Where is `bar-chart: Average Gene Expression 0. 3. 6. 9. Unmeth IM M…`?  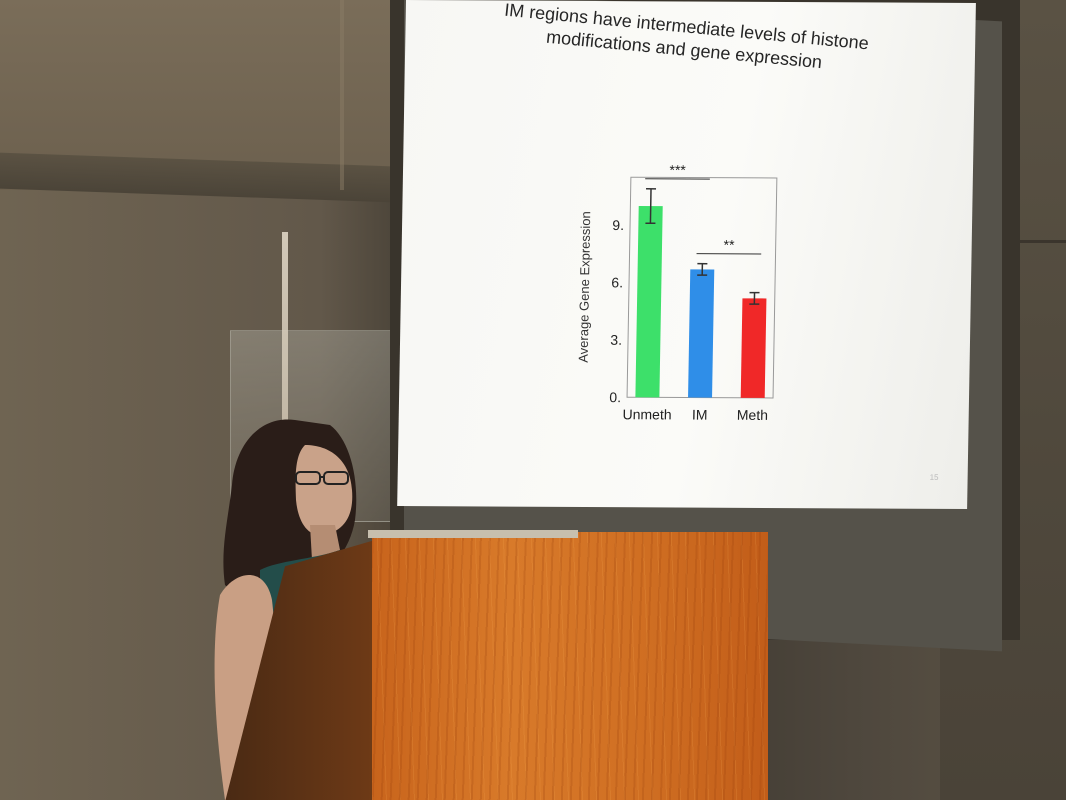
bar-chart: Average Gene Expression 0. 3. 6. 9. Unmeth IM M… is located at coordinates (686, 296).